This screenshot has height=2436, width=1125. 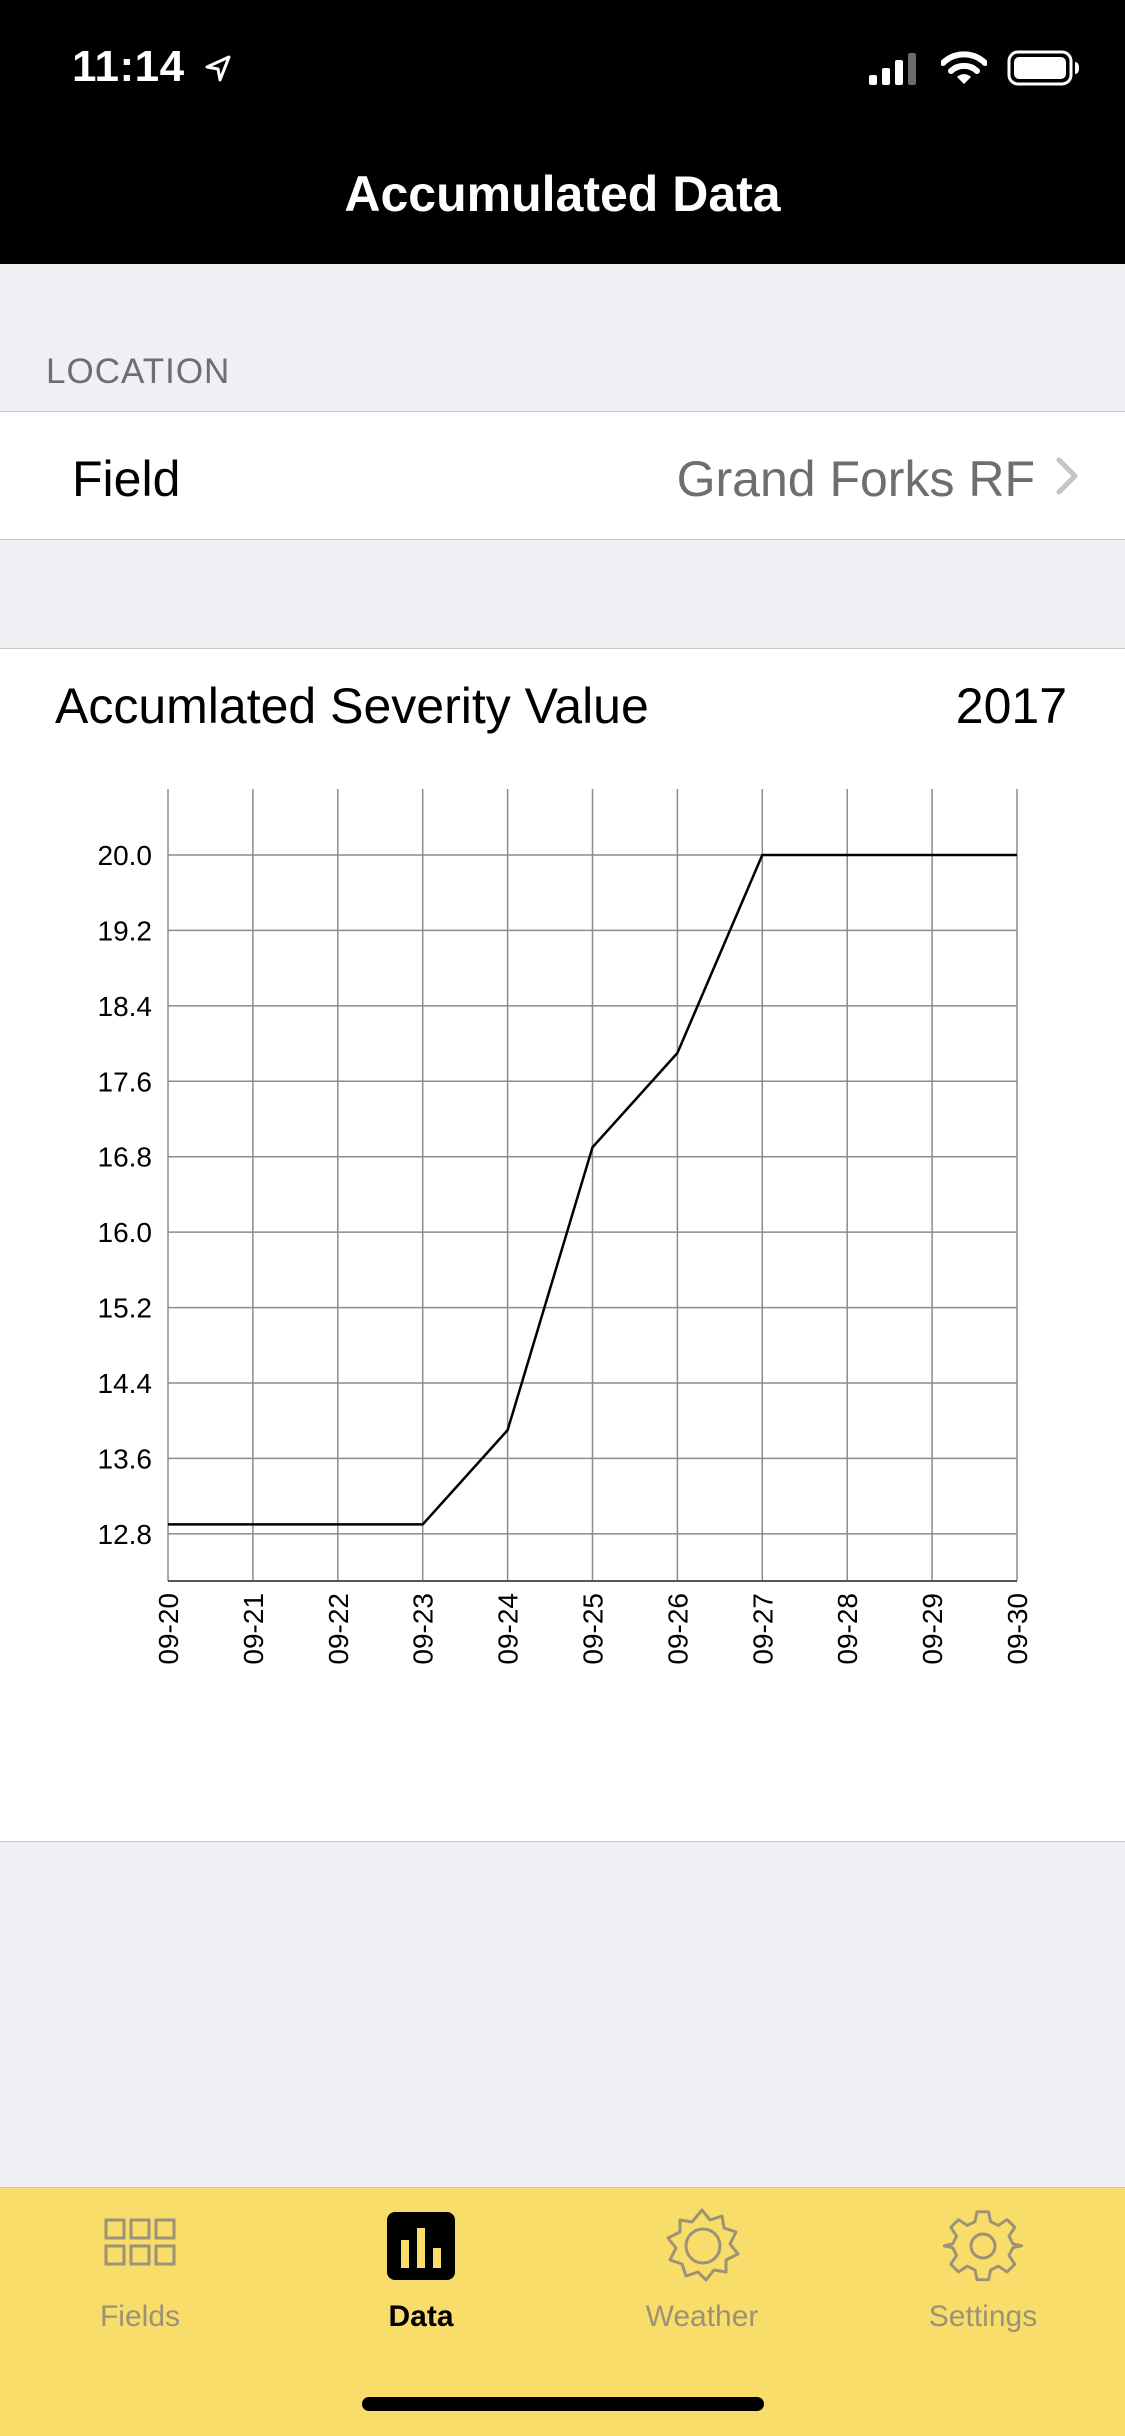 What do you see at coordinates (125, 1534) in the screenshot?
I see `y-tick-label: 12.8` at bounding box center [125, 1534].